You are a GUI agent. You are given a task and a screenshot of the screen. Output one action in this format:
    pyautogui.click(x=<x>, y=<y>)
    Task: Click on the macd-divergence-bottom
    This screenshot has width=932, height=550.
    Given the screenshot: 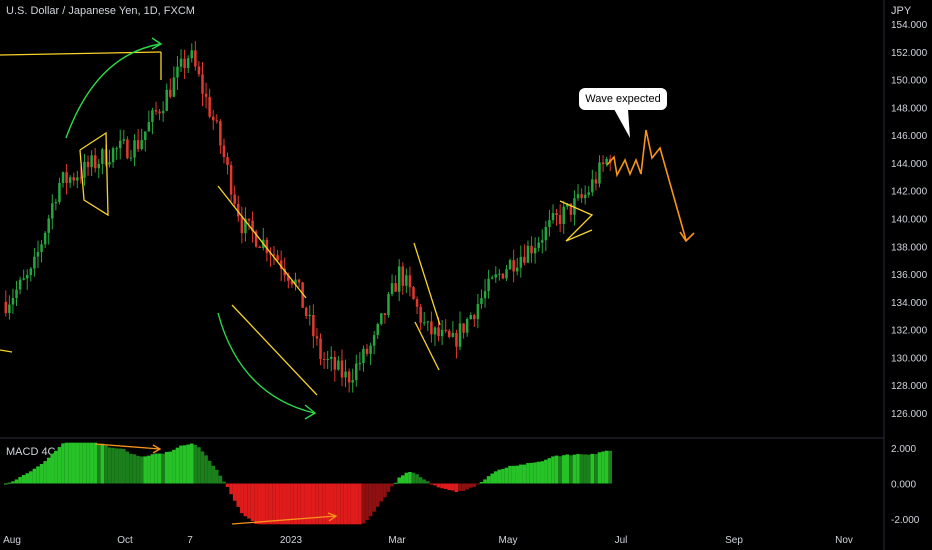 What is the action you would take?
    pyautogui.click(x=284, y=520)
    